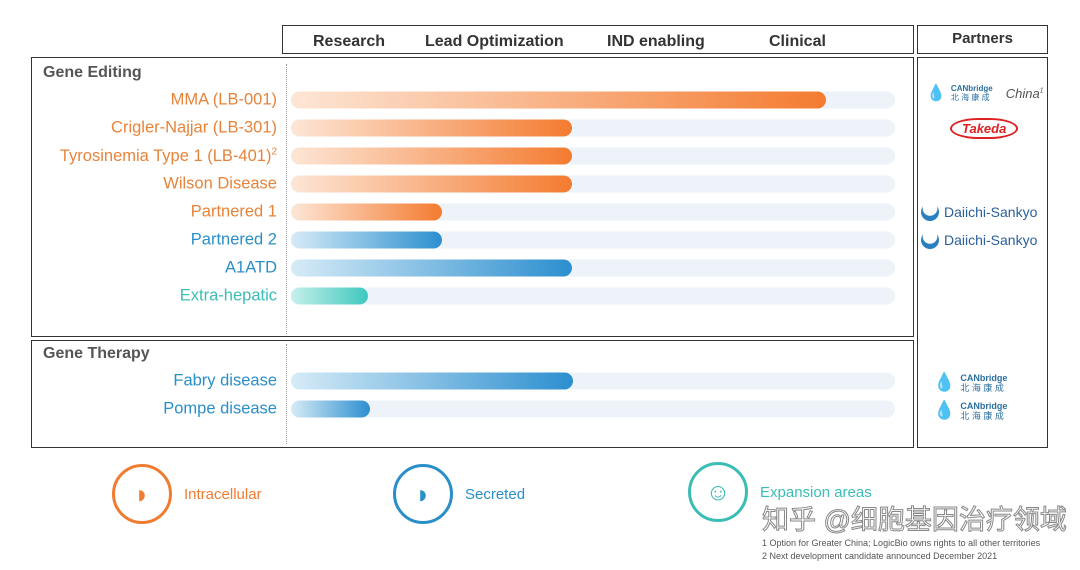 The width and height of the screenshot is (1080, 570). What do you see at coordinates (985, 93) in the screenshot?
I see `partner-canbridge: 💧 CANbridge 北 海 康 成 China1` at bounding box center [985, 93].